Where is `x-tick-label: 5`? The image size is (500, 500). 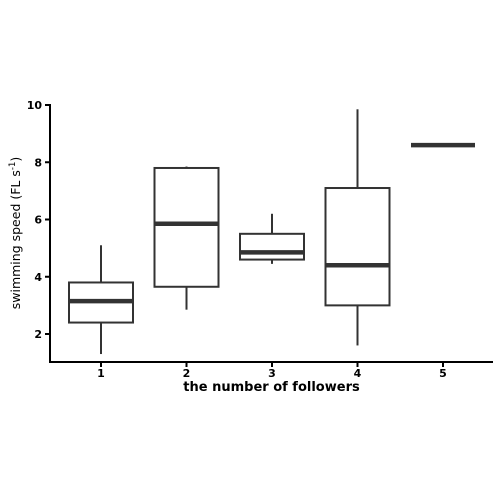 x-tick-label: 5 is located at coordinates (443, 373).